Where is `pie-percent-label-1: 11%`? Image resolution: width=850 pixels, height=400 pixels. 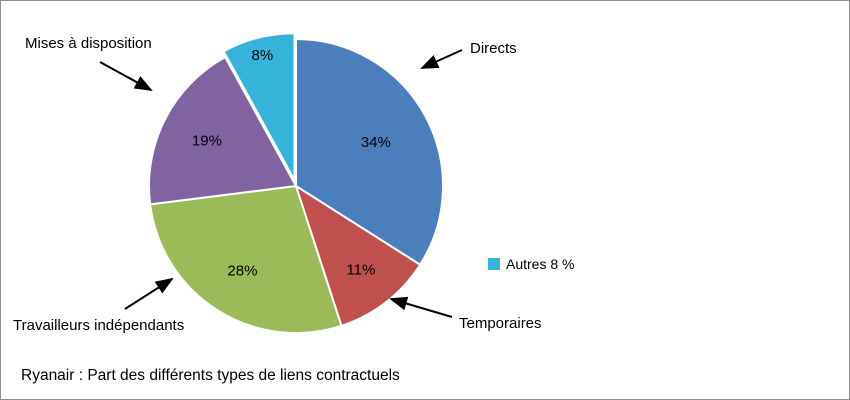 pie-percent-label-1: 11% is located at coordinates (360, 270).